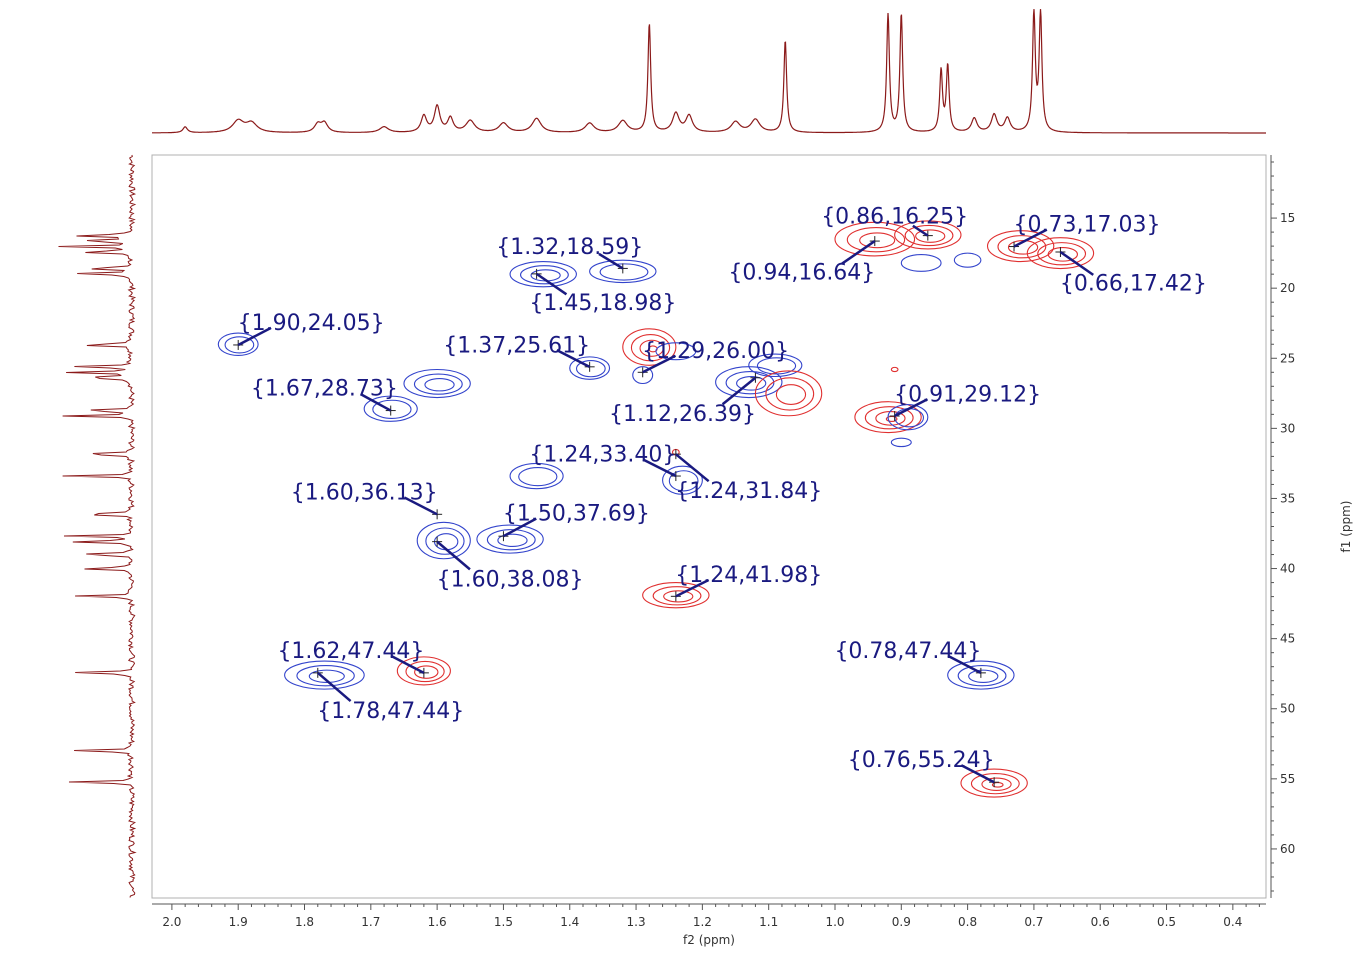  I want to click on peak-label: {1.62,47.44}, so click(350, 651).